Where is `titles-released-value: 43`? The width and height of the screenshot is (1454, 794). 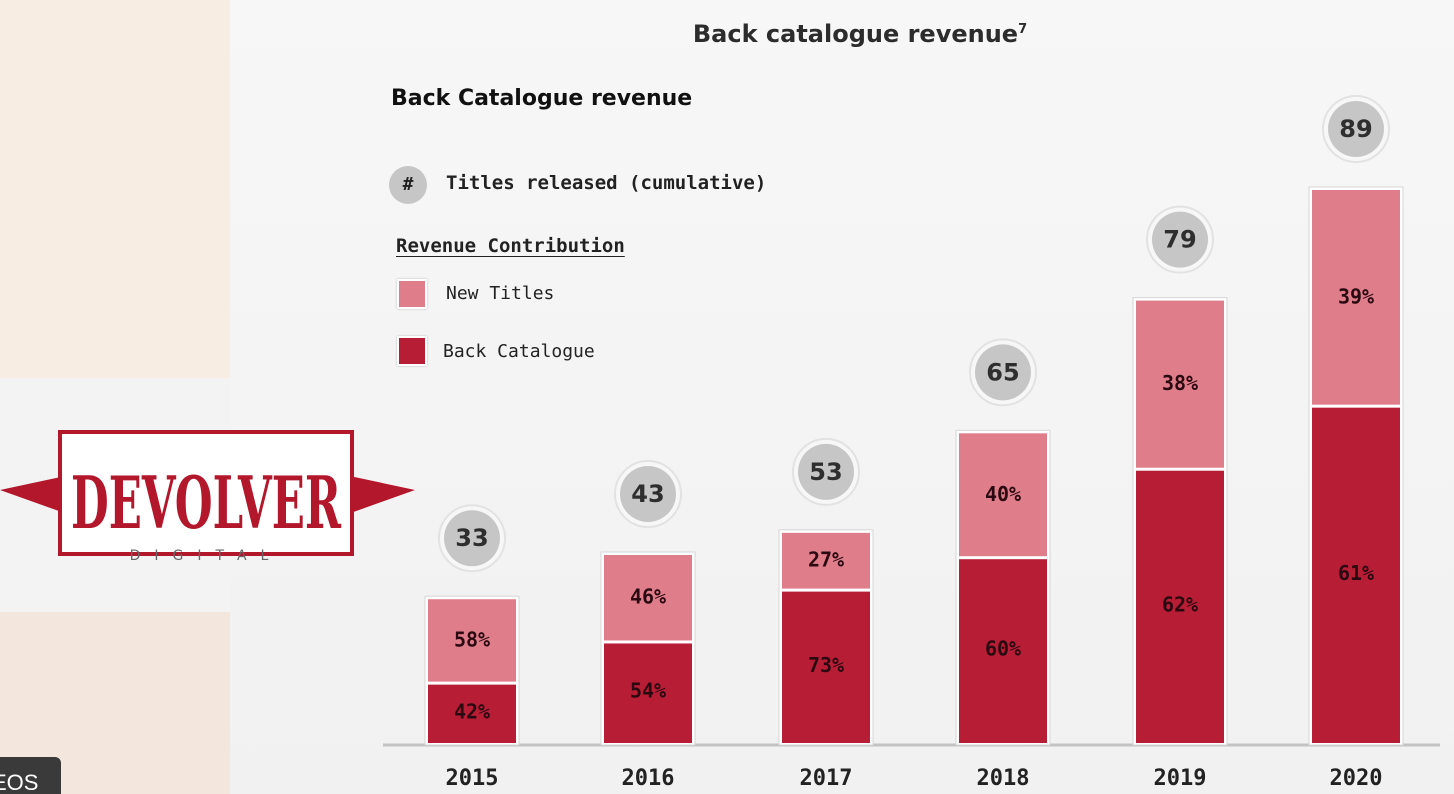 titles-released-value: 43 is located at coordinates (647, 494).